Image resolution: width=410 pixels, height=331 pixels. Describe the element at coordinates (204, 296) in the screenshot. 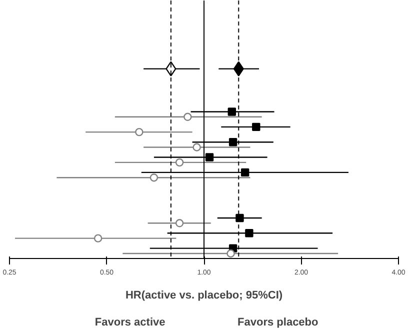

I see `x-axis-title: HR(active vs. placebo; 95%CI)` at that location.